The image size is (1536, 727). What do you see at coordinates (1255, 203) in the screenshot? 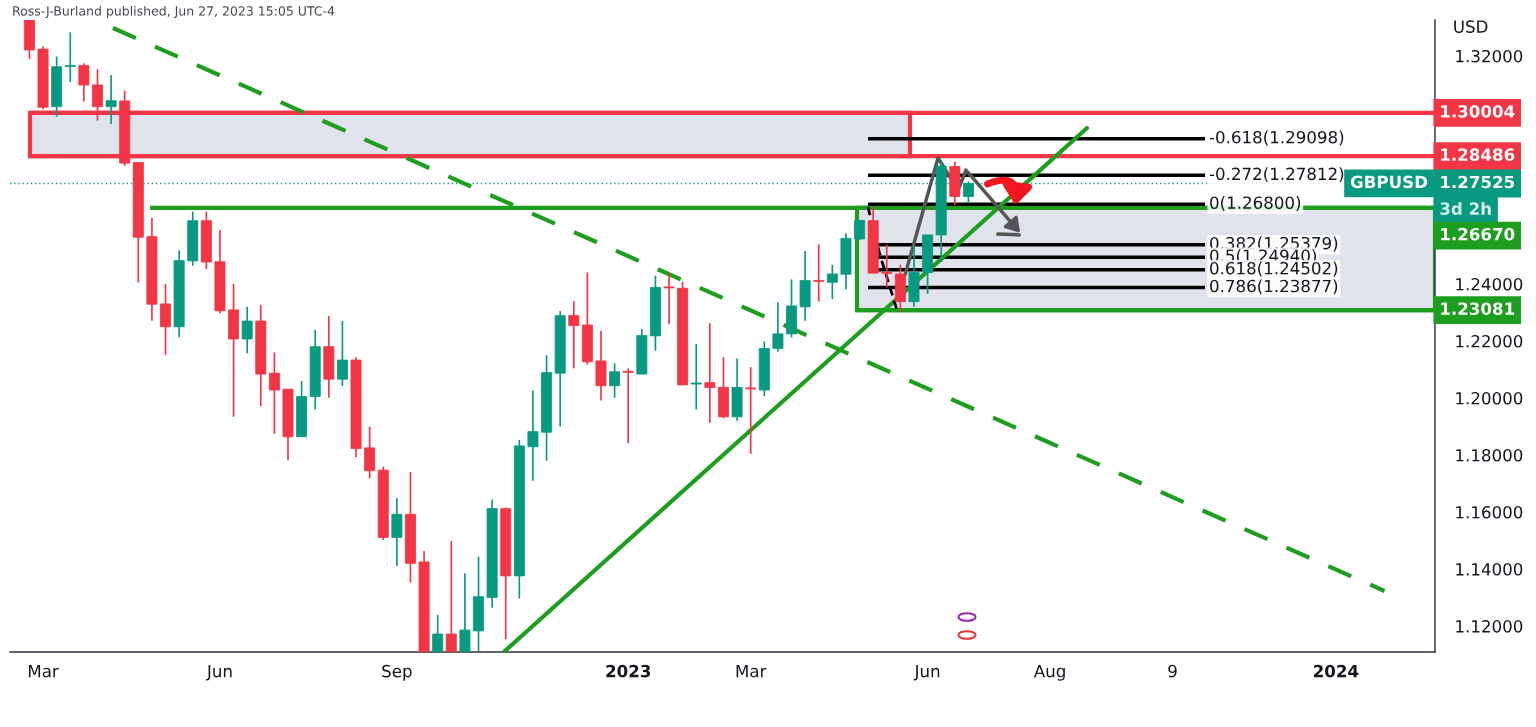
I see `ref-line-label: 0(1.26800)` at bounding box center [1255, 203].